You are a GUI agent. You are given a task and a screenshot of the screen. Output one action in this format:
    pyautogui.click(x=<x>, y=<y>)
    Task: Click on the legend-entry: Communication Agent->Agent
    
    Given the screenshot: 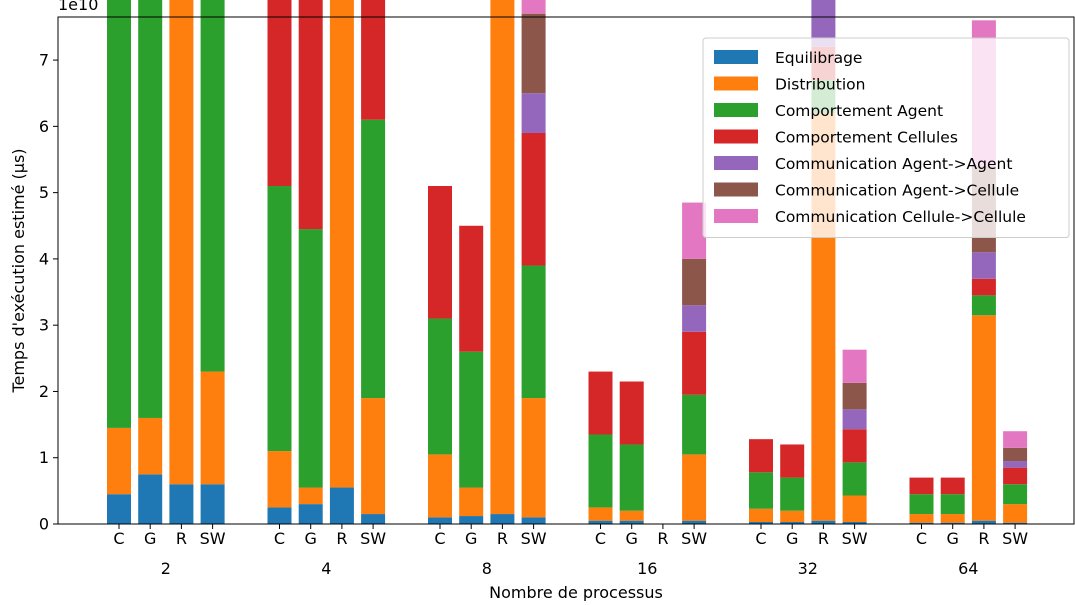 What is the action you would take?
    pyautogui.click(x=893, y=164)
    